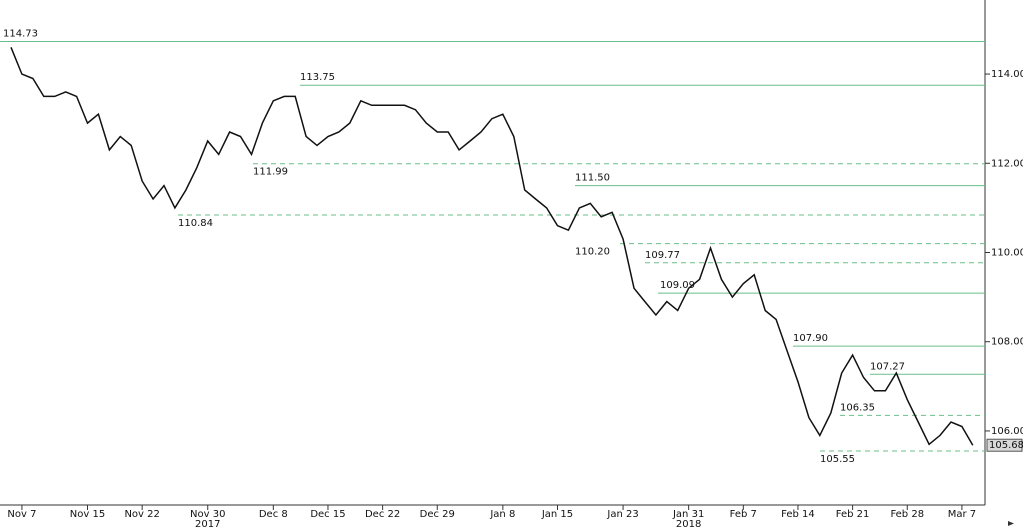 Image resolution: width=1023 pixels, height=529 pixels. What do you see at coordinates (677, 285) in the screenshot?
I see `level-label: 109.09` at bounding box center [677, 285].